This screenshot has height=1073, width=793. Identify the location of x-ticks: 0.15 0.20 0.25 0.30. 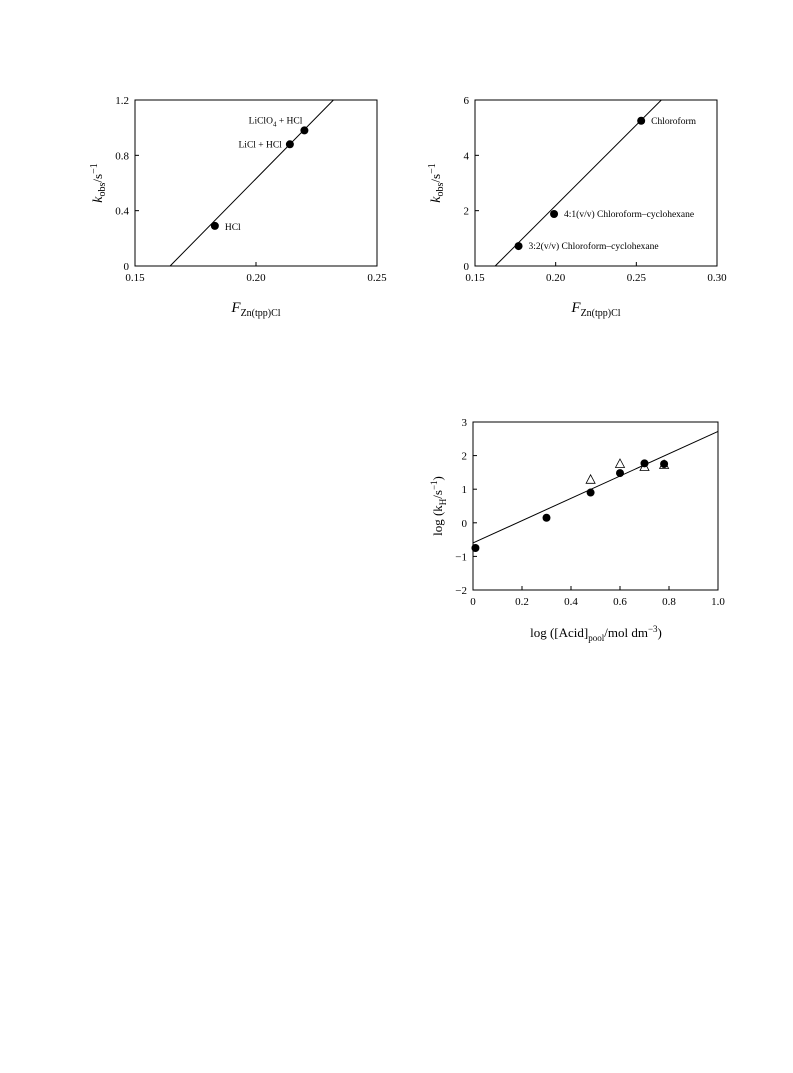
(596, 273).